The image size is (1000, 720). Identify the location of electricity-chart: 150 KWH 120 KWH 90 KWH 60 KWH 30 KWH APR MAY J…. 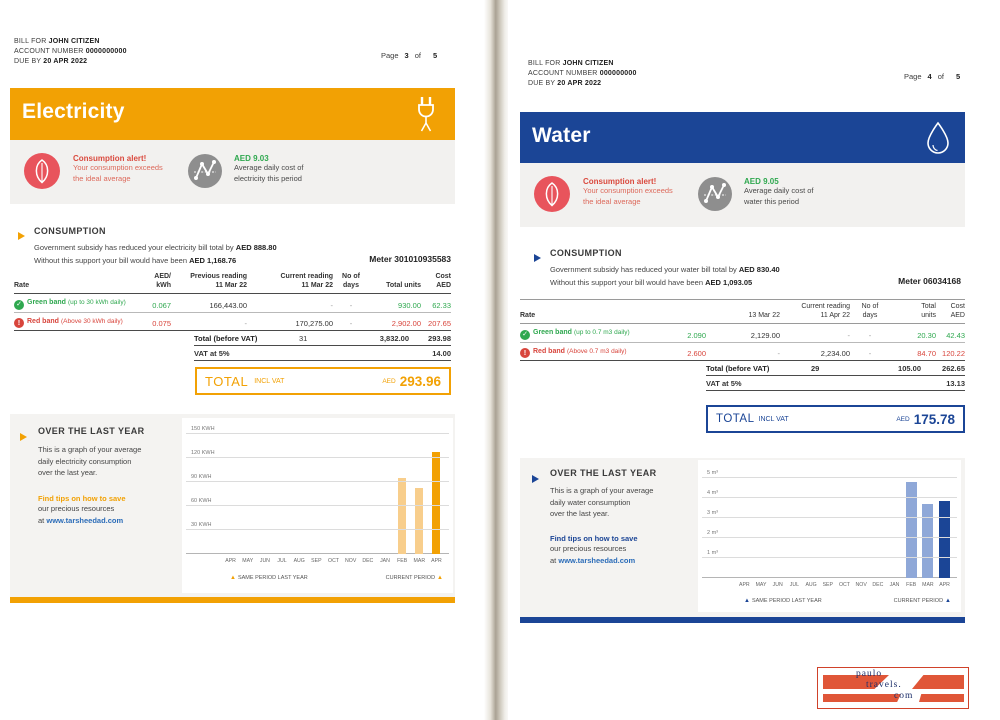
(317, 505).